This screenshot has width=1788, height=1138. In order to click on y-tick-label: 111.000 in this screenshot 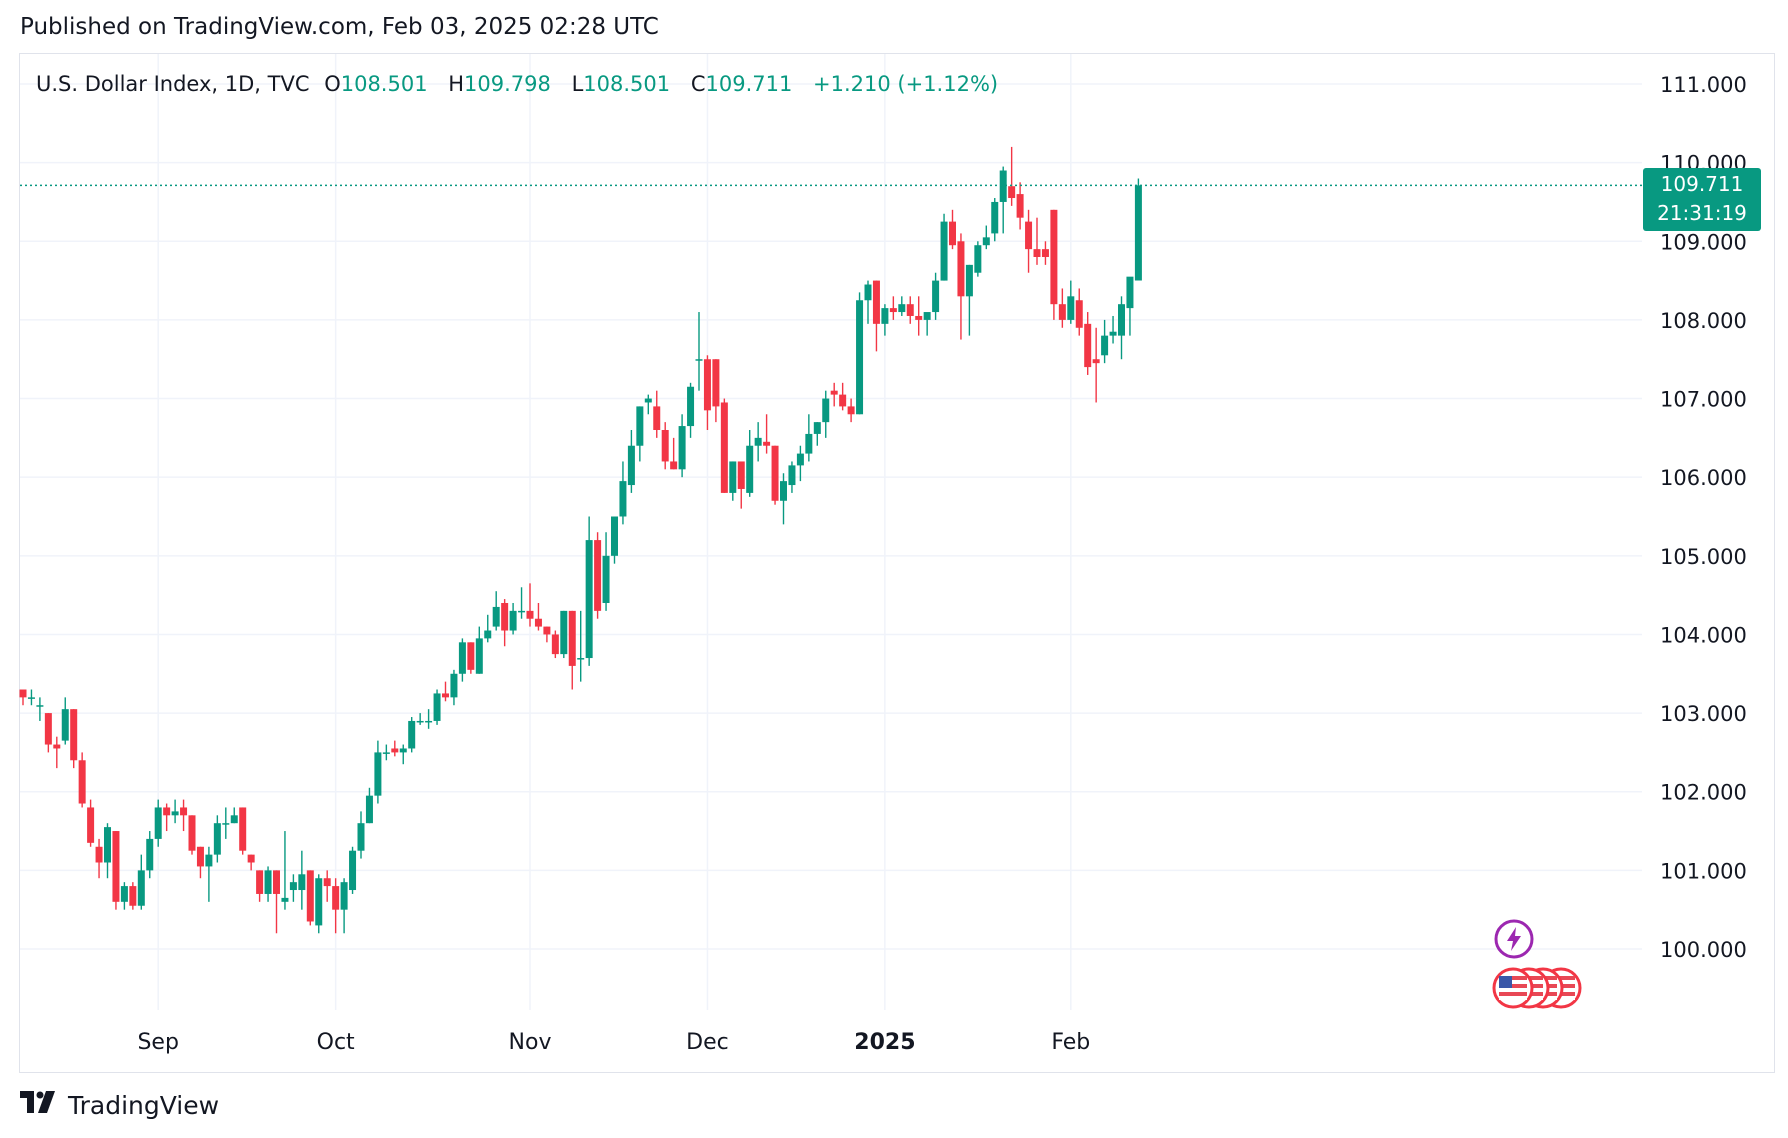, I will do `click(1703, 85)`.